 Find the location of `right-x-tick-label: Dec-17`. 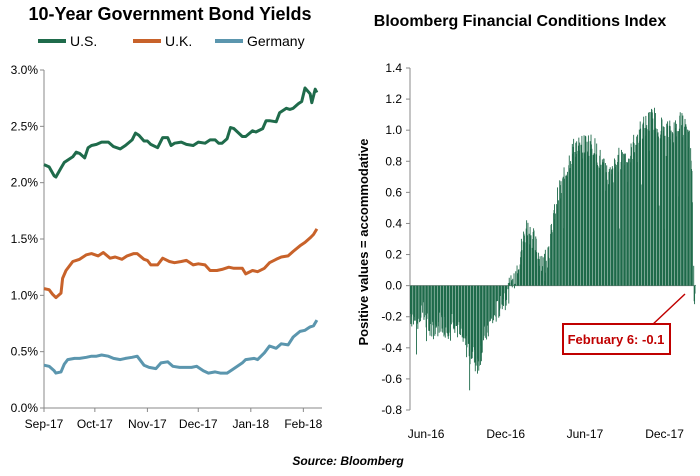

right-x-tick-label: Dec-17 is located at coordinates (664, 434).